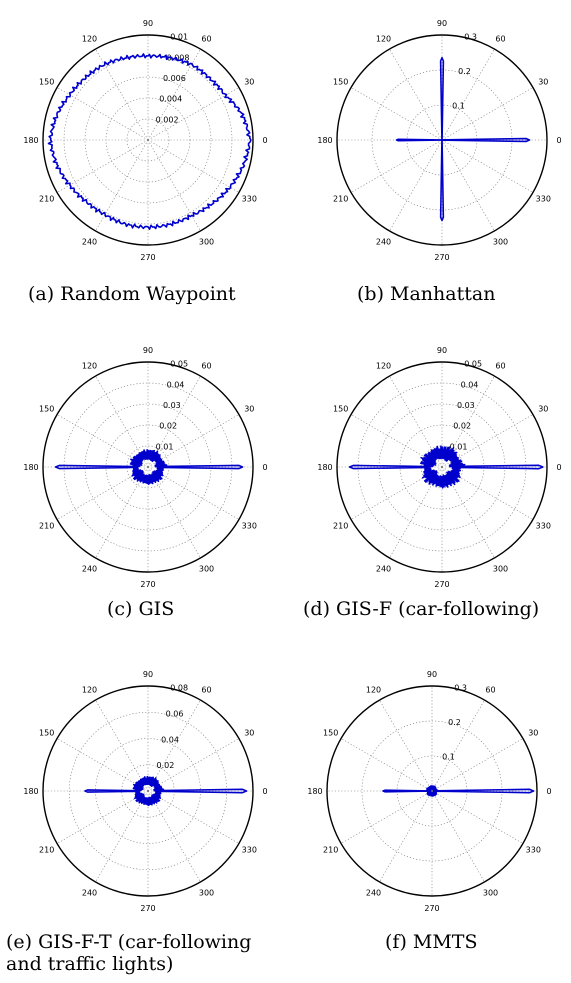 The width and height of the screenshot is (571, 983). What do you see at coordinates (426, 294) in the screenshot?
I see `caption-b: (b) Manhattan` at bounding box center [426, 294].